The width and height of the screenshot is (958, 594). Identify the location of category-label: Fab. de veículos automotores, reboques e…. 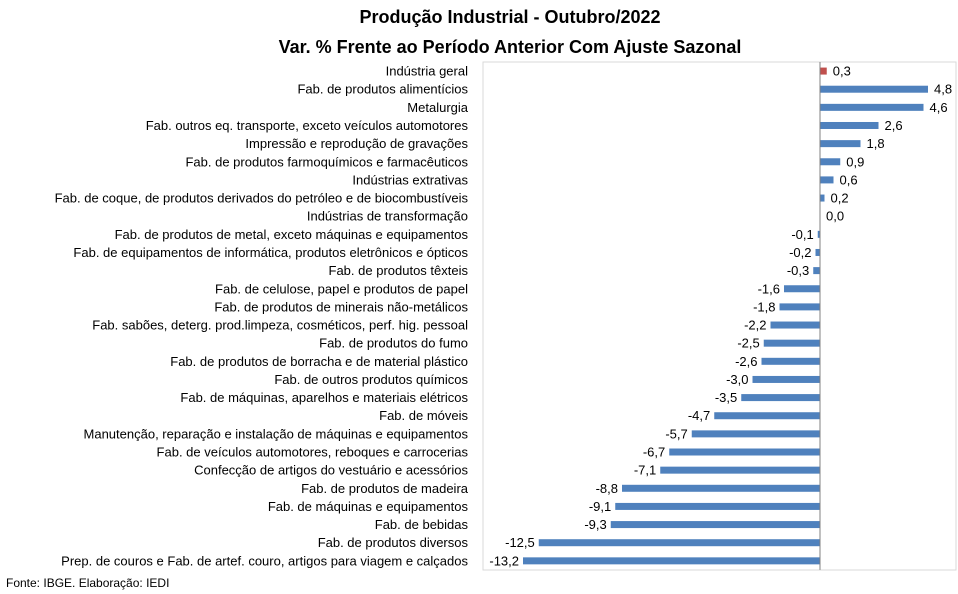
(313, 452).